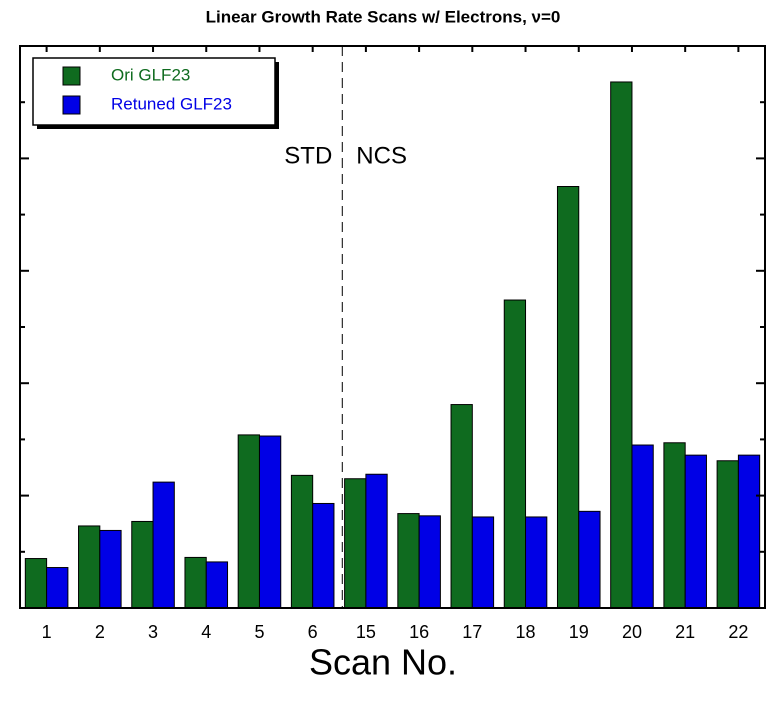 The height and width of the screenshot is (702, 767). Describe the element at coordinates (206, 632) in the screenshot. I see `x-tick-label: 4` at that location.